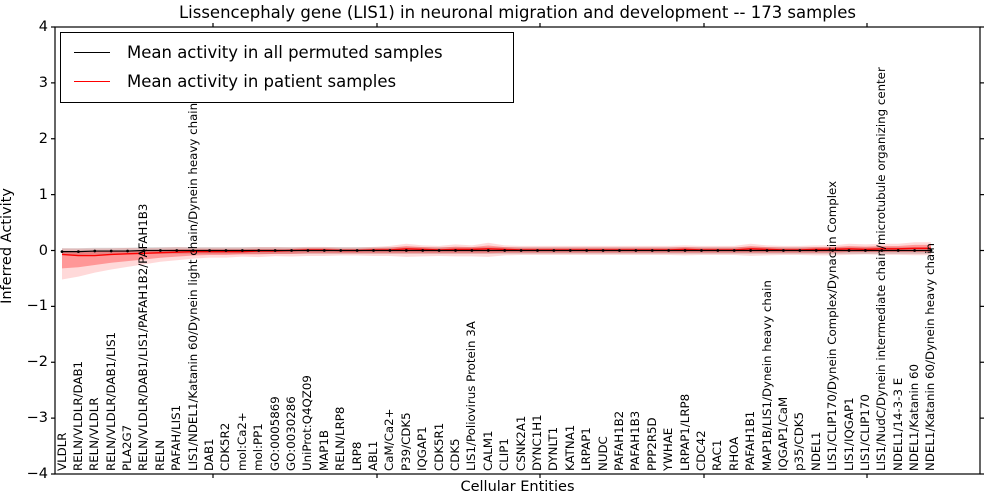  What do you see at coordinates (496, 251) in the screenshot?
I see `permuted-mean-line` at bounding box center [496, 251].